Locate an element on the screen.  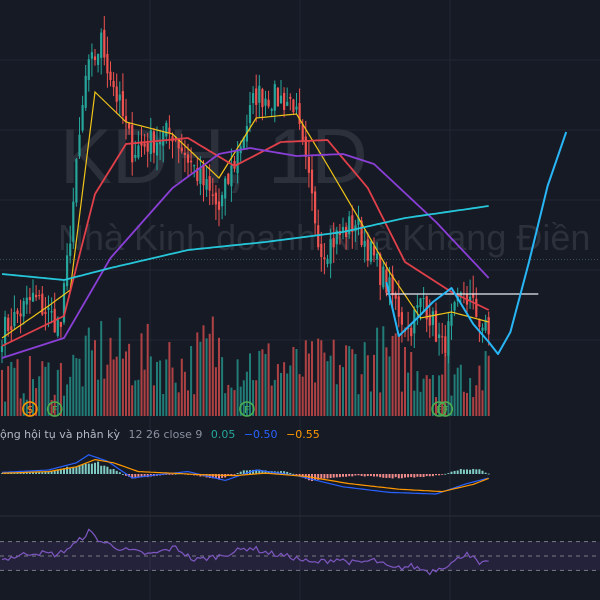
event-marker-label: F is located at coordinates (55, 410).